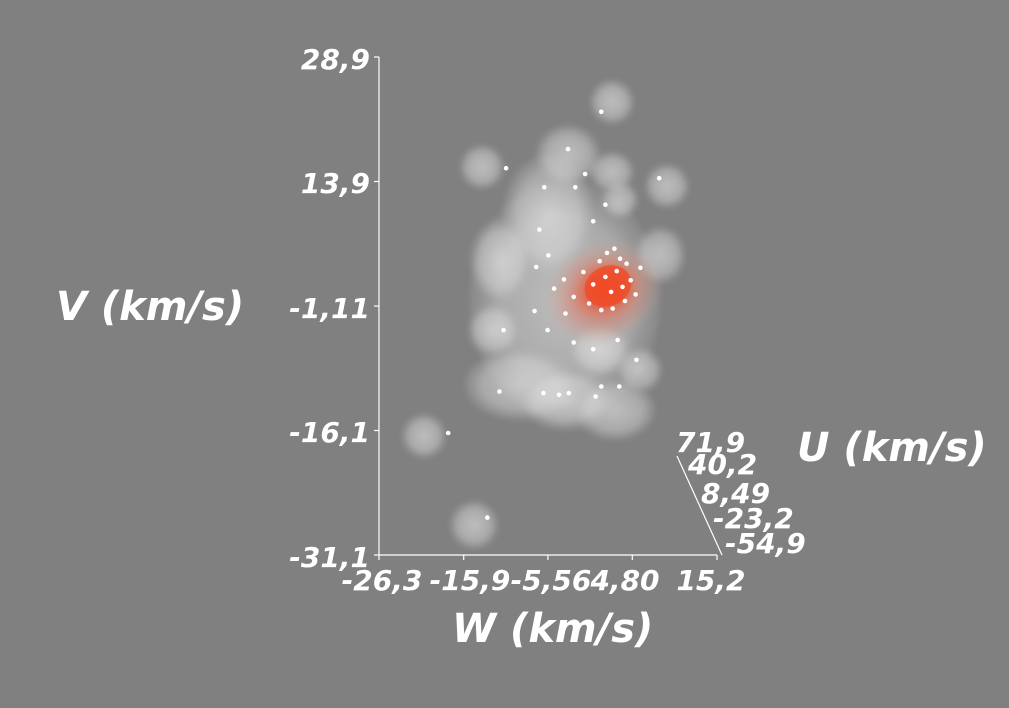  I want to click on w-tick-label: -5,56, so click(551, 580).